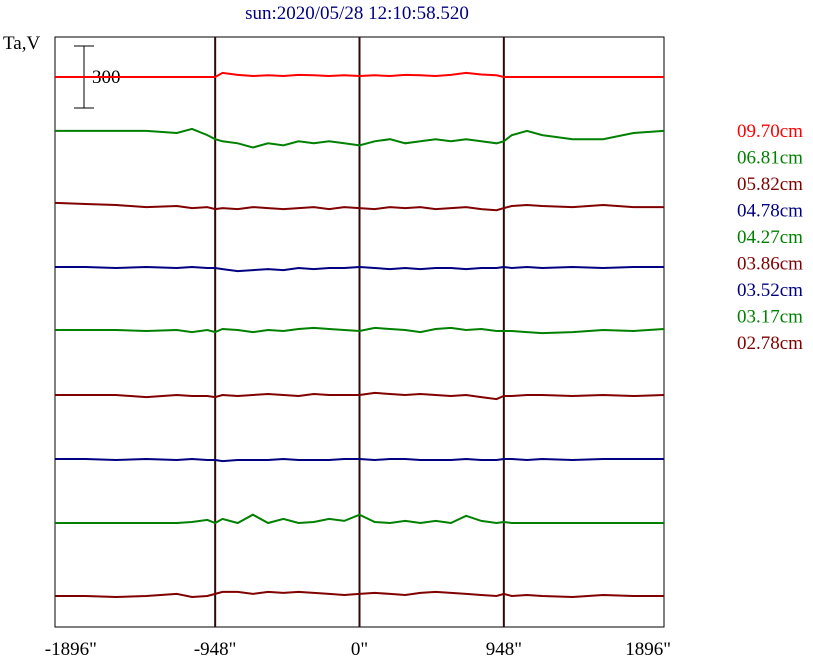 The height and width of the screenshot is (662, 813). Describe the element at coordinates (359, 594) in the screenshot. I see `series-line-02.78cm` at that location.